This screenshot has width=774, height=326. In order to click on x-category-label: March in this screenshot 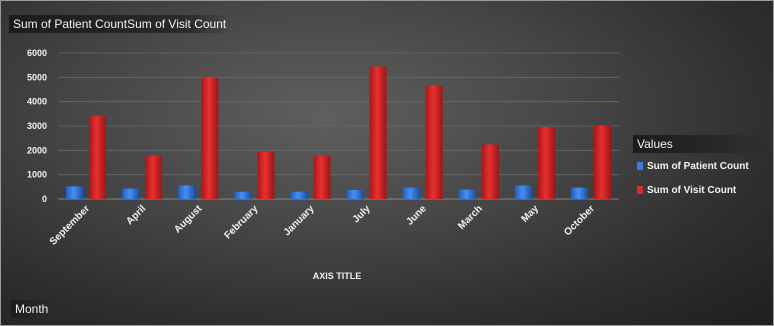, I will do `click(470, 217)`.